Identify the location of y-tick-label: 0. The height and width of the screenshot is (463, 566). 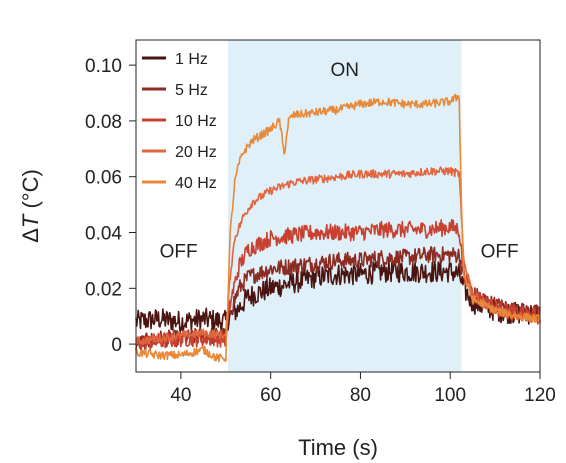
(116, 345).